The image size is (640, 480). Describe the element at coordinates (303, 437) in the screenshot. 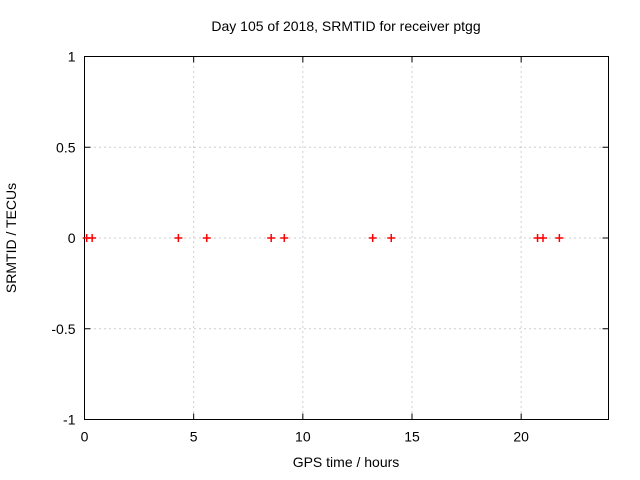

I see `x-tick-label: 10` at that location.